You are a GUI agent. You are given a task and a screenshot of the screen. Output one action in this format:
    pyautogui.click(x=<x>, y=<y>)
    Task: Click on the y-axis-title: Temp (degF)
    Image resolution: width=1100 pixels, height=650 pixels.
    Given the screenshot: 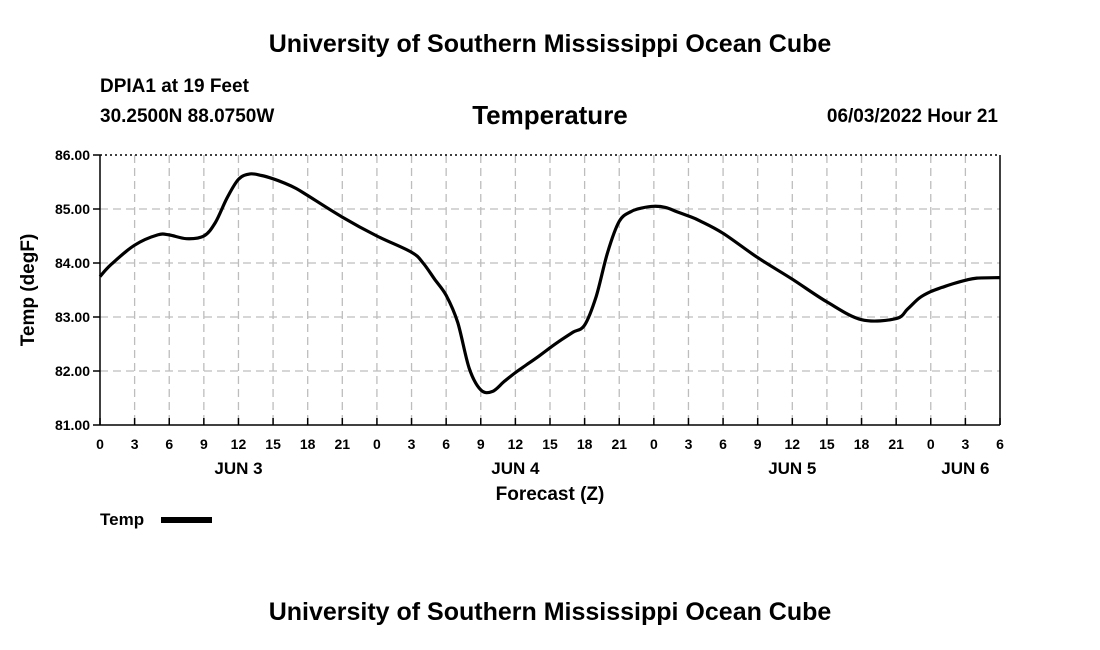 What is the action you would take?
    pyautogui.click(x=28, y=290)
    